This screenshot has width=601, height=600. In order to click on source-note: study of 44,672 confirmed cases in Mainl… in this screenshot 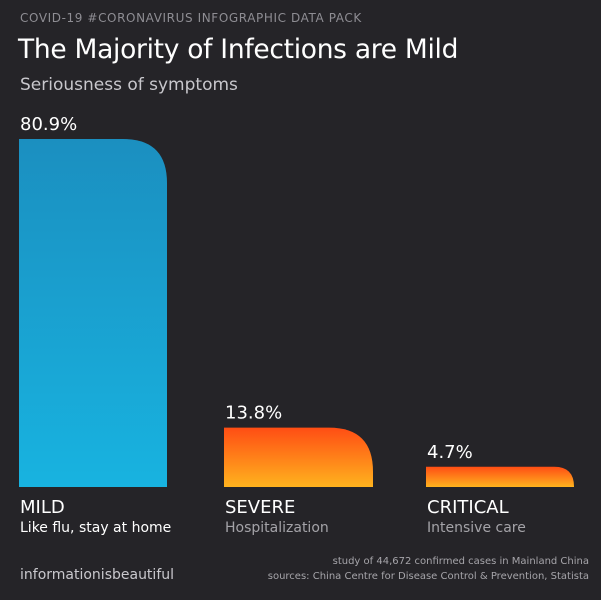, I will do `click(428, 569)`.